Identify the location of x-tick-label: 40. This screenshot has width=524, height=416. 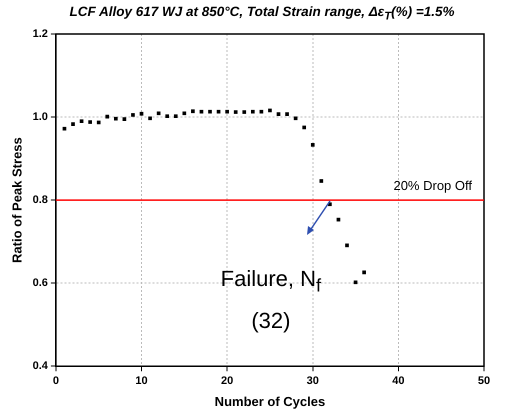
(398, 380).